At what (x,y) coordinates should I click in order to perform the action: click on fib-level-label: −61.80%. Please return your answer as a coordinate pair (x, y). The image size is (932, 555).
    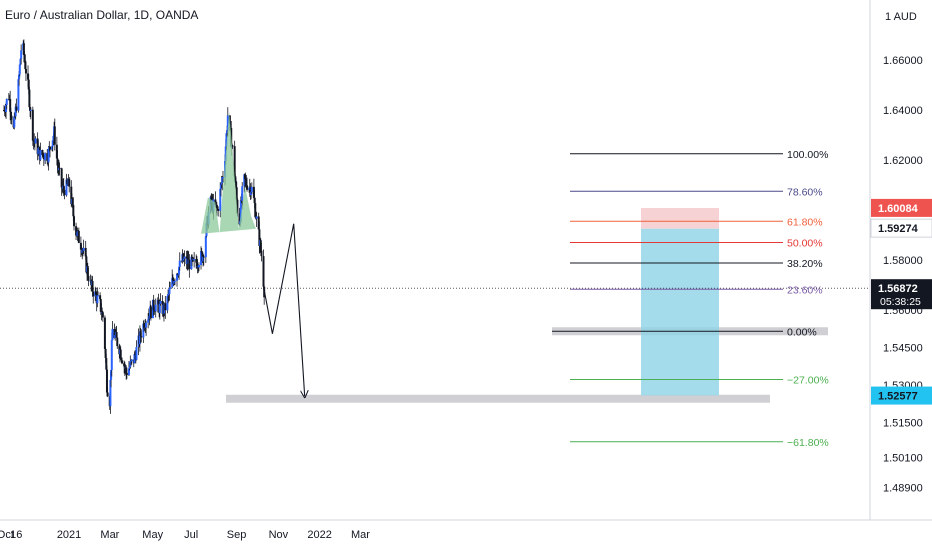
    Looking at the image, I should click on (808, 443).